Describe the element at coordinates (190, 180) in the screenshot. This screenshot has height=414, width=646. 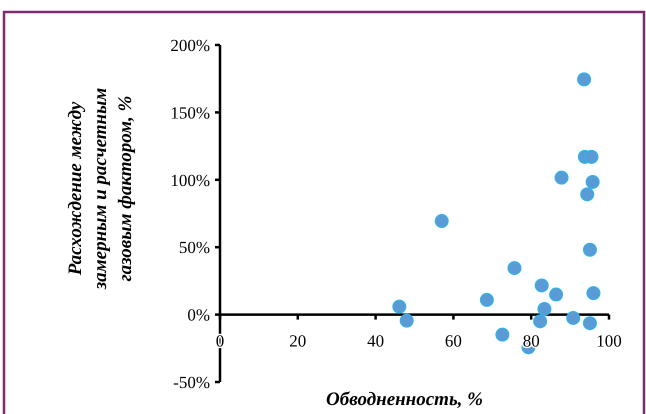
I see `y-tick-label: 100%` at that location.